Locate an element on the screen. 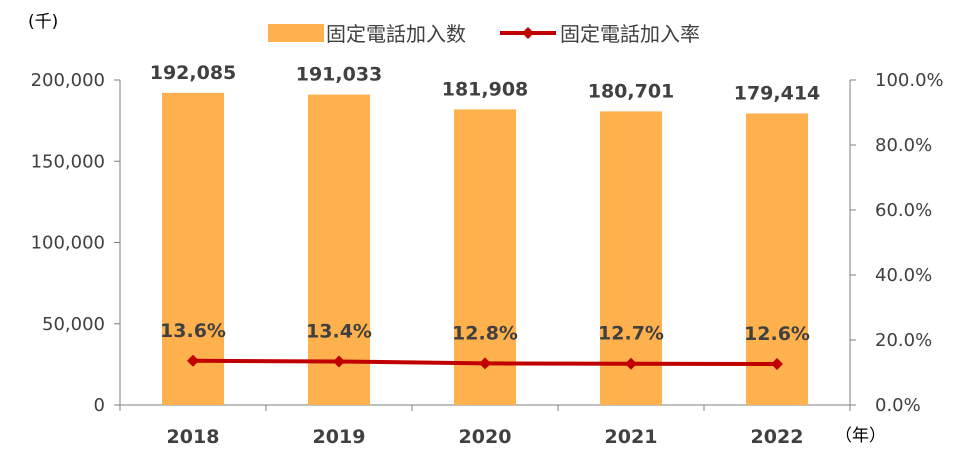 Image resolution: width=963 pixels, height=465 pixels. x-tick-label: 2019 is located at coordinates (339, 437).